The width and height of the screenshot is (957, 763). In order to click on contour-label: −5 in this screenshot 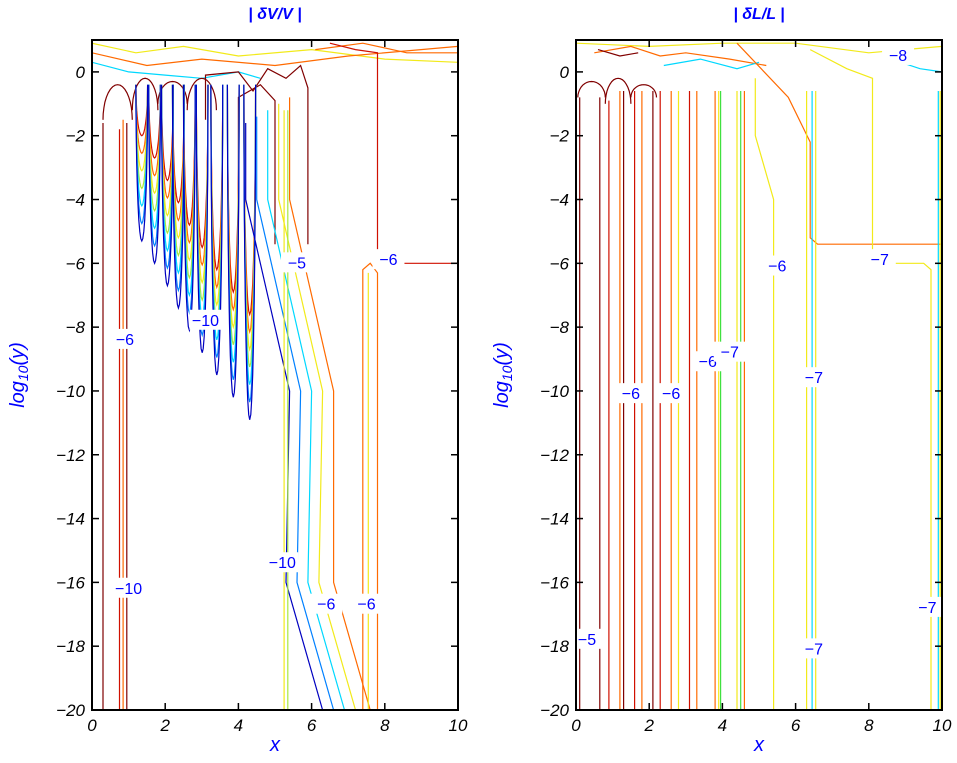, I will do `click(297, 263)`.